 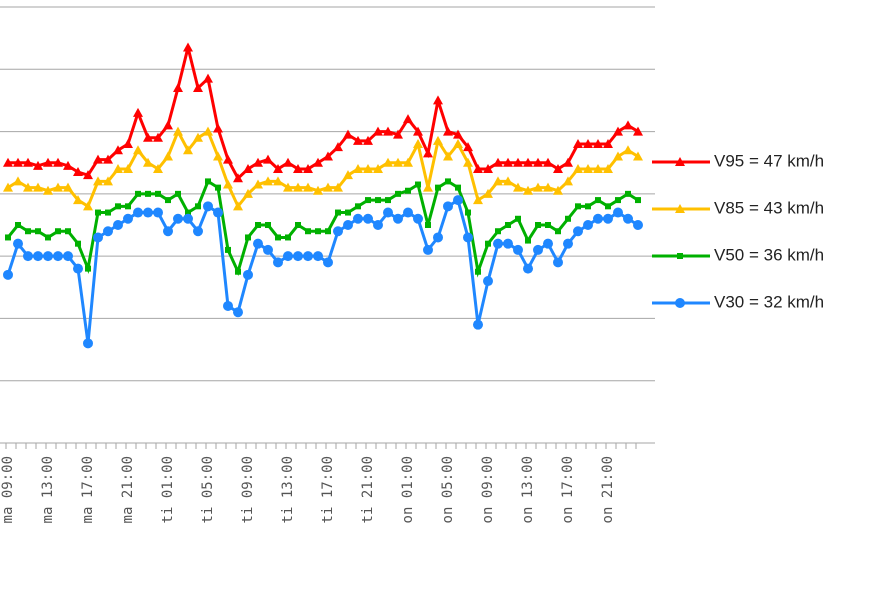 I want to click on x-tick-label: ti 13:00, so click(x=288, y=489).